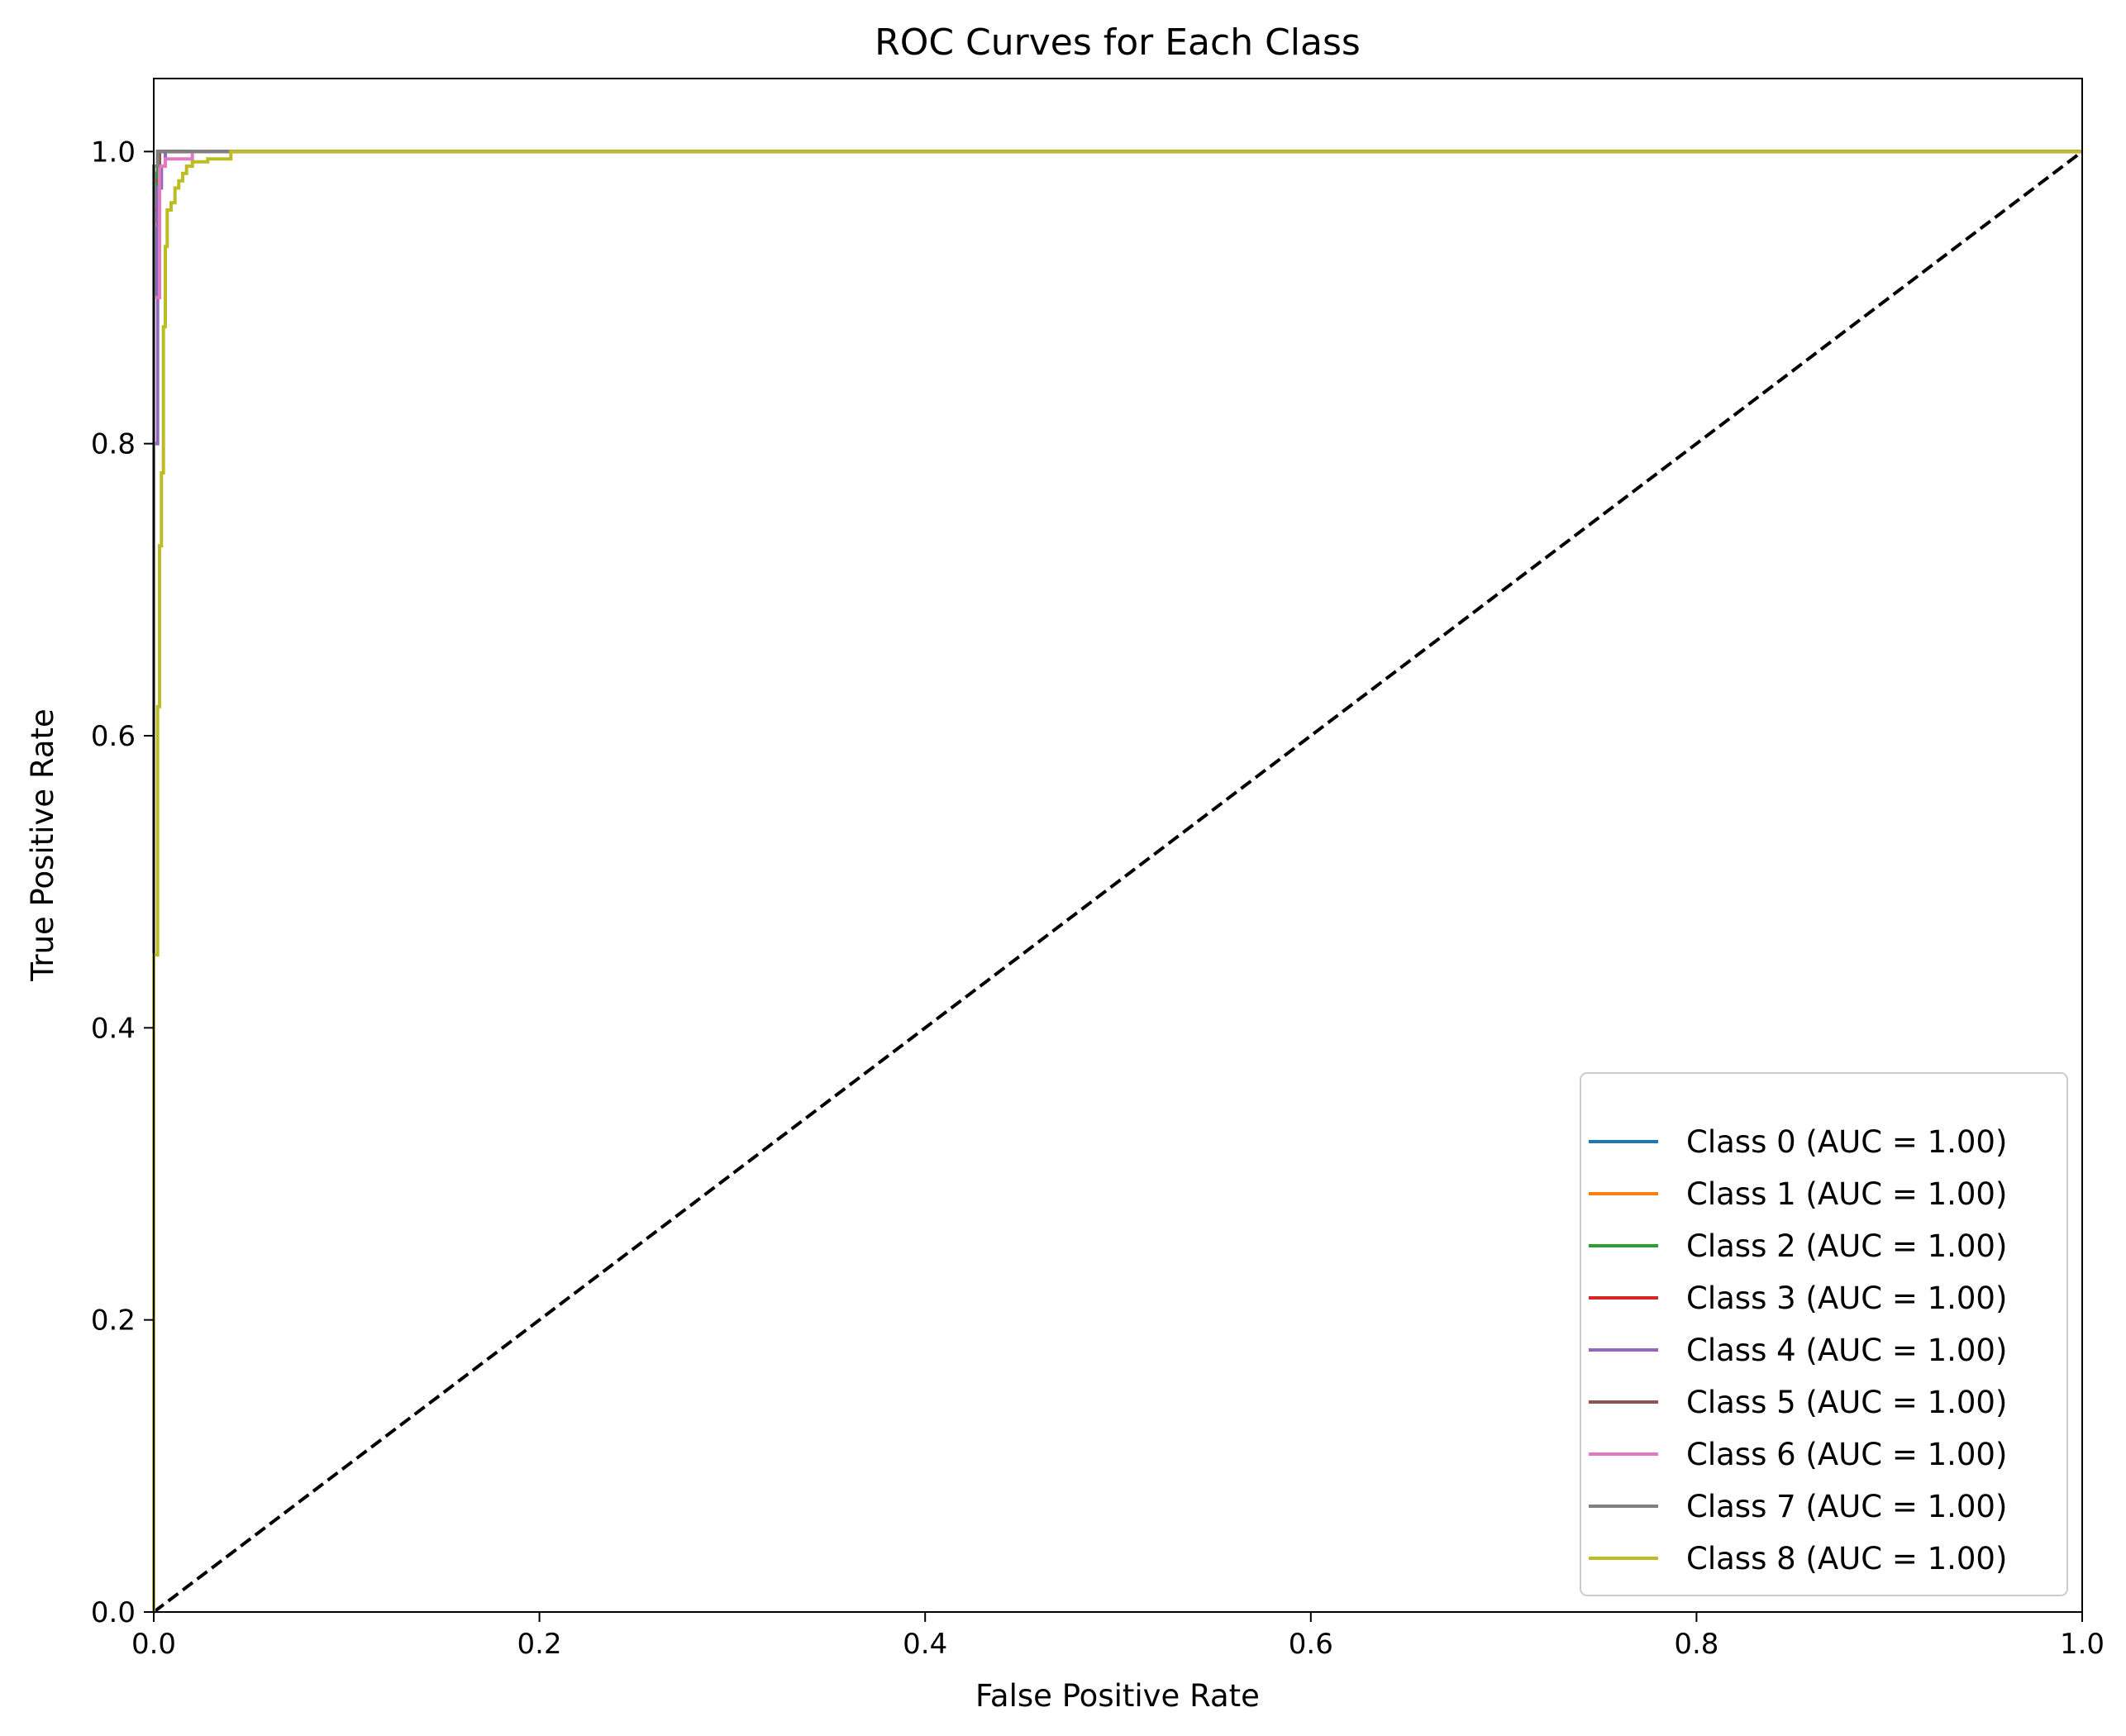  What do you see at coordinates (1846, 1350) in the screenshot?
I see `legend-label-class-4: Class 4 (AUC = 1.00)` at bounding box center [1846, 1350].